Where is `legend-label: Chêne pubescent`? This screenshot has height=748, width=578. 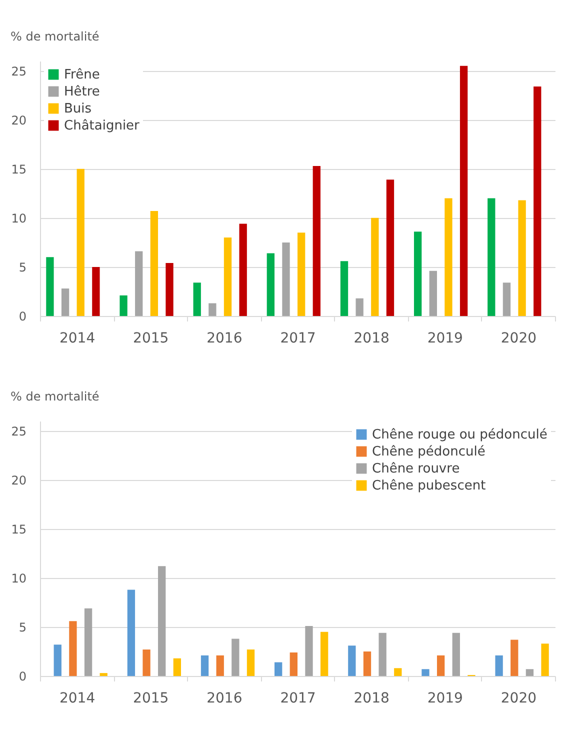 legend-label: Chêne pubescent is located at coordinates (429, 486).